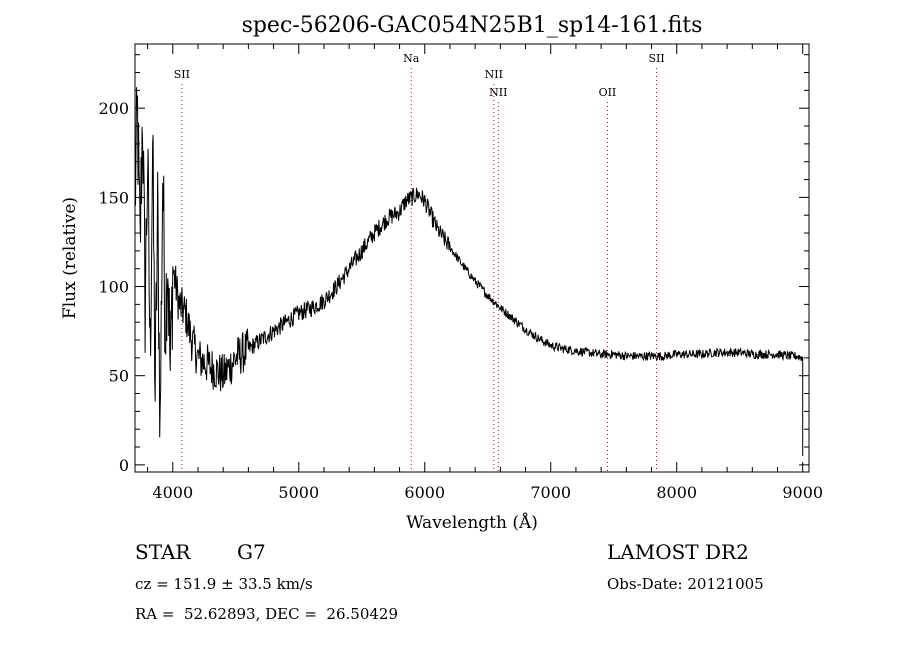 Image resolution: width=900 pixels, height=650 pixels. Describe the element at coordinates (70, 258) in the screenshot. I see `y-axis-label: Flux (relative)` at that location.